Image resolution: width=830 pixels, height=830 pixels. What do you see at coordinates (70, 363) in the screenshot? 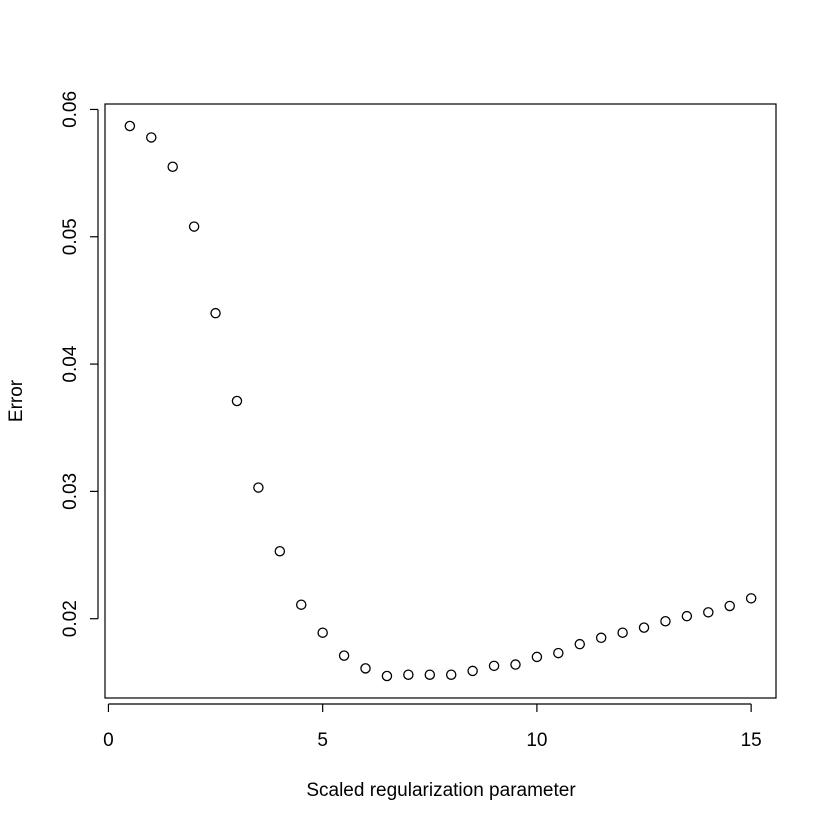
I see `y-tick-label: 0.04` at bounding box center [70, 363].